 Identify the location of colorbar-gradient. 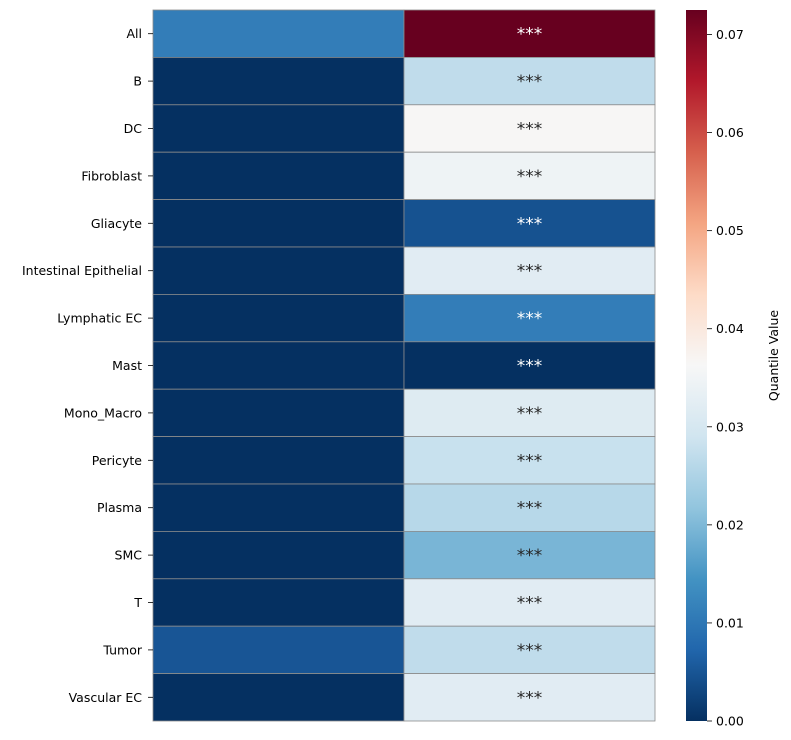
(696, 365).